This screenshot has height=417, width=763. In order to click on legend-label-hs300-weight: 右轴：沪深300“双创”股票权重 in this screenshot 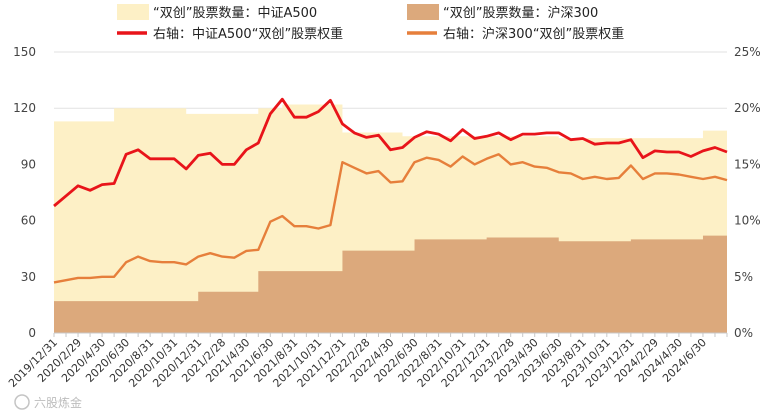, I will do `click(533, 34)`.